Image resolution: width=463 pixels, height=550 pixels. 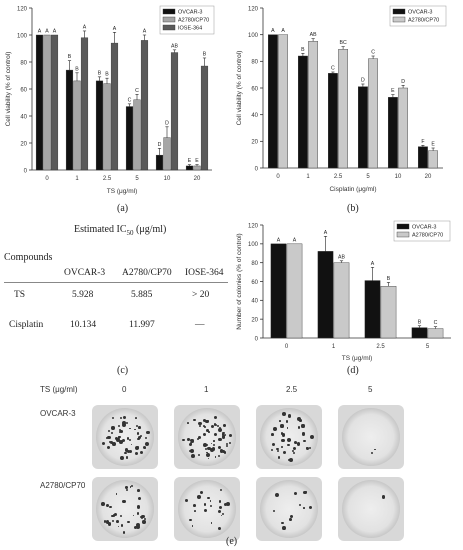 I want to click on x-tick-label: 10, so click(x=167, y=179).